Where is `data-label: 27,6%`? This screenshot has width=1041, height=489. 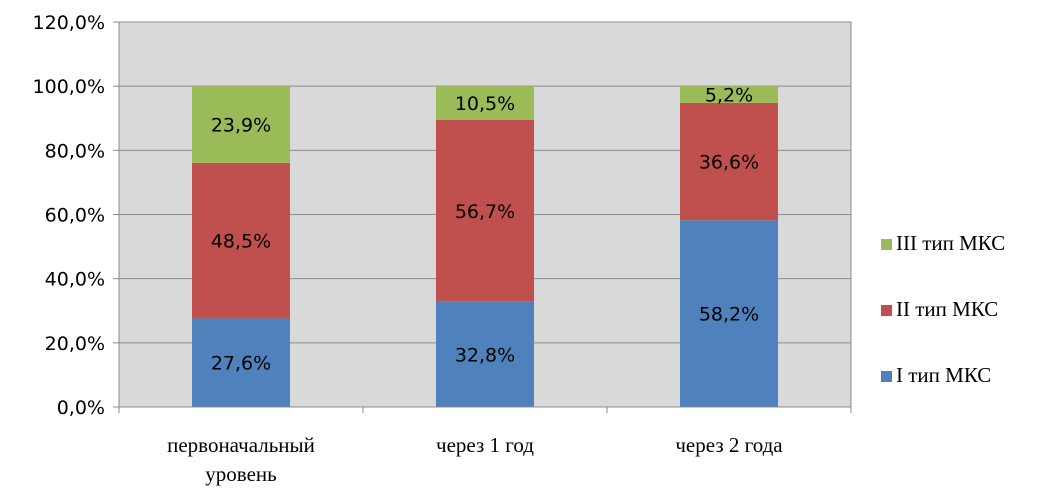 data-label: 27,6% is located at coordinates (241, 364).